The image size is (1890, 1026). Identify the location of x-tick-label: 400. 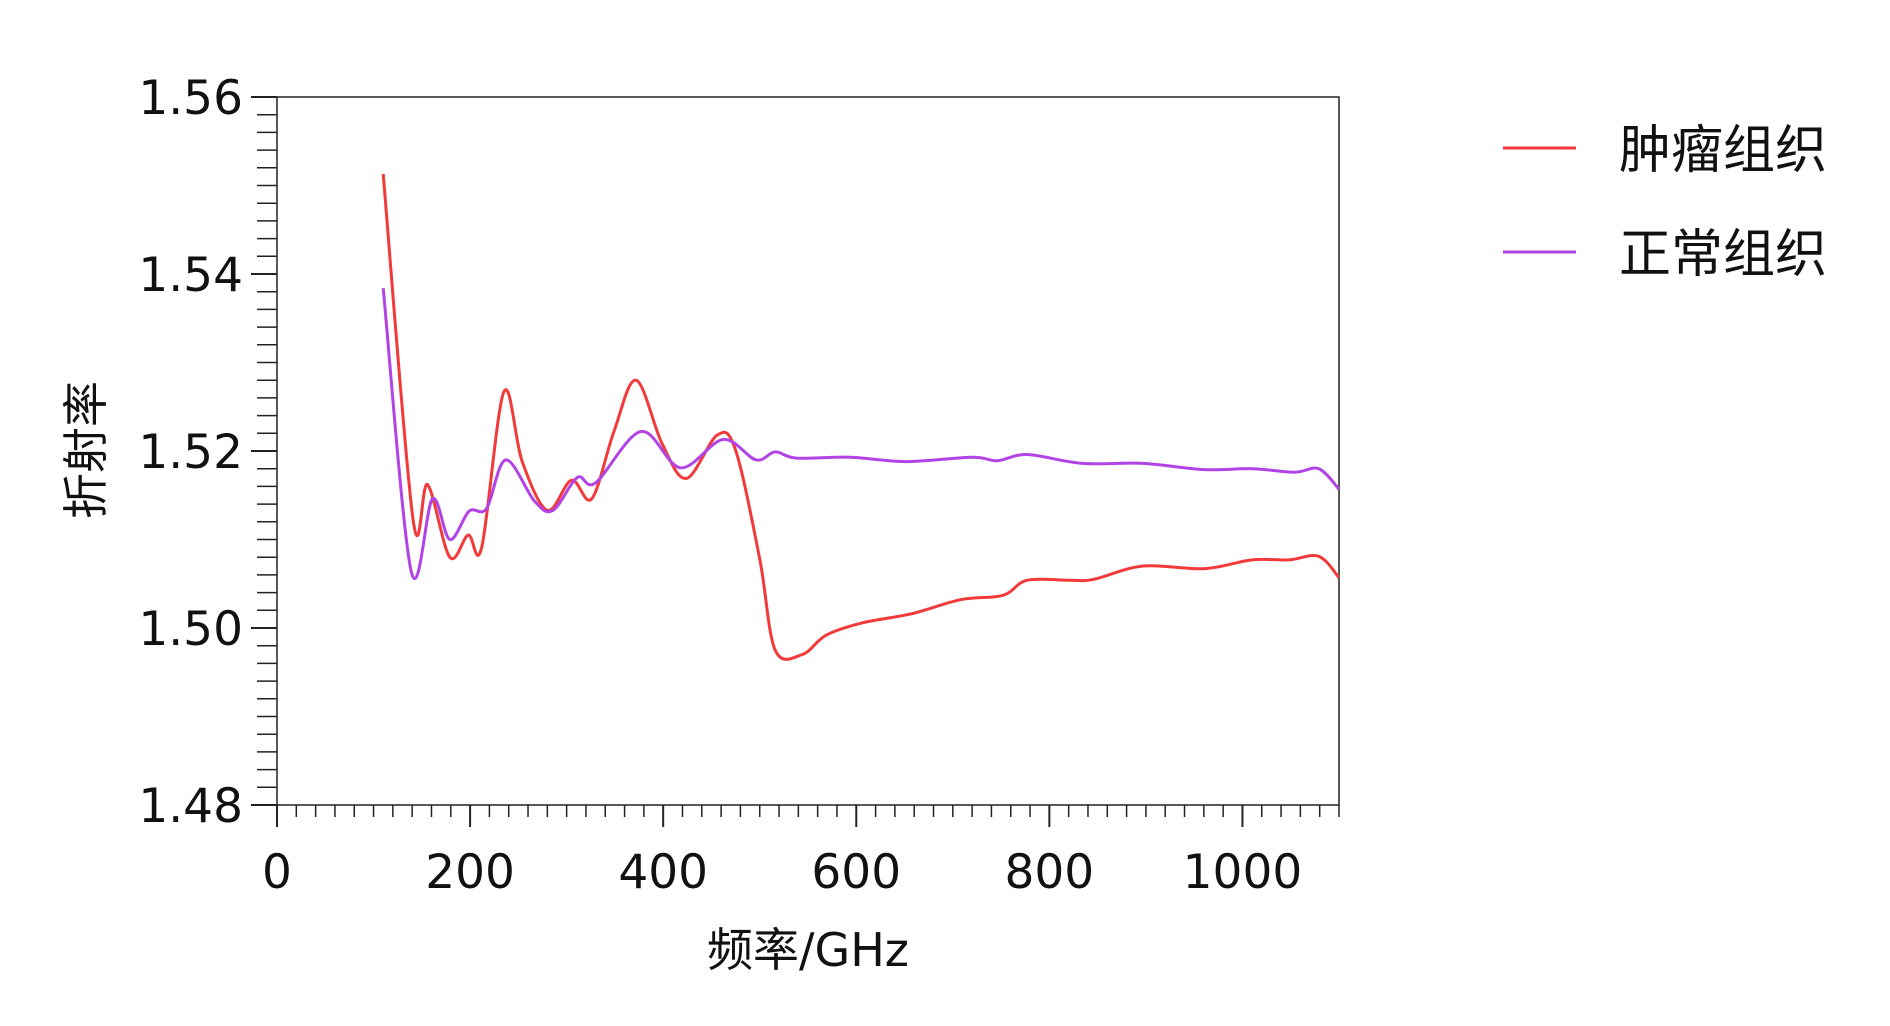
(663, 872).